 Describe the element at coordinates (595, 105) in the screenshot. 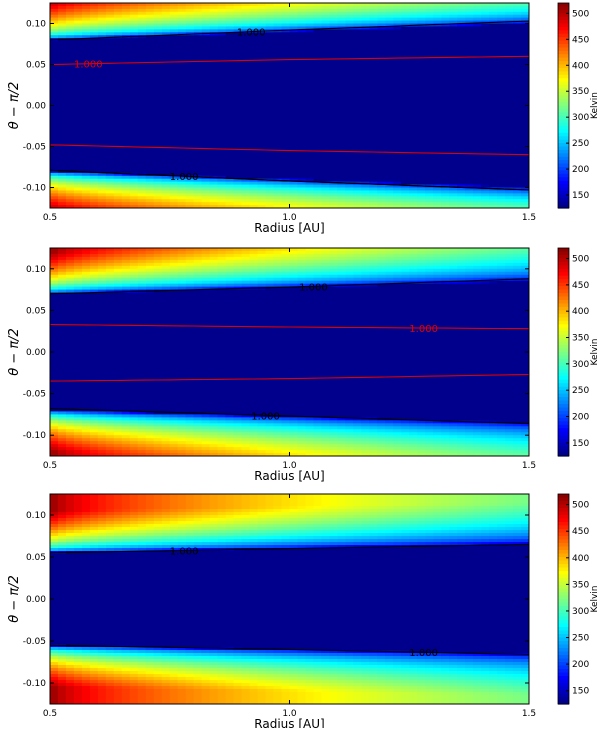

I see `colorbar-label: Kelvin` at that location.